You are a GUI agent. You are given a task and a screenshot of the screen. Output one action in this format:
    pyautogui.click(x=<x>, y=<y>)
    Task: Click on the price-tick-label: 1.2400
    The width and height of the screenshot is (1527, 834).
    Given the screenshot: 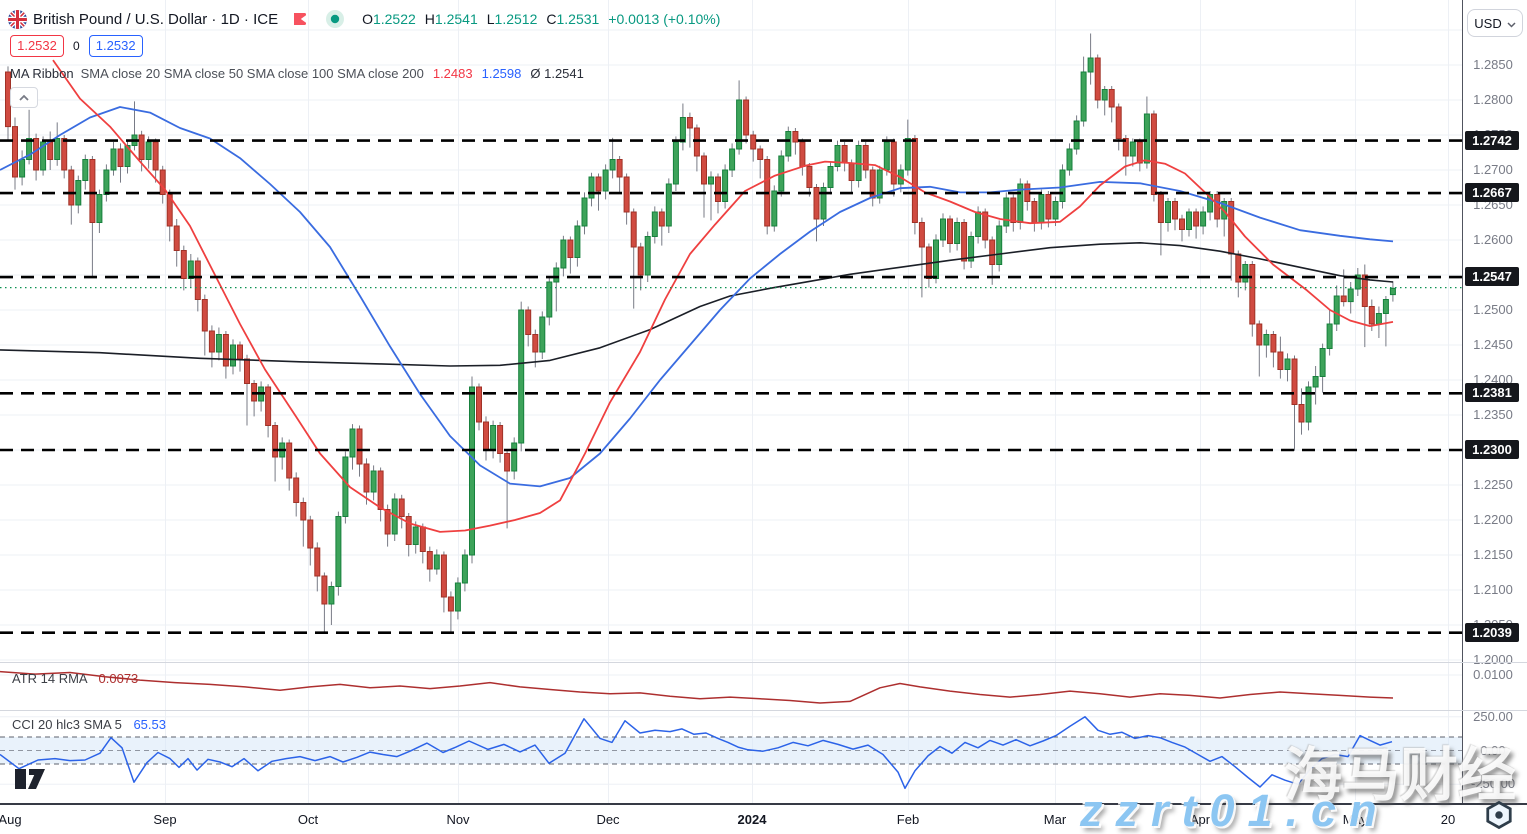 What is the action you would take?
    pyautogui.click(x=1493, y=379)
    